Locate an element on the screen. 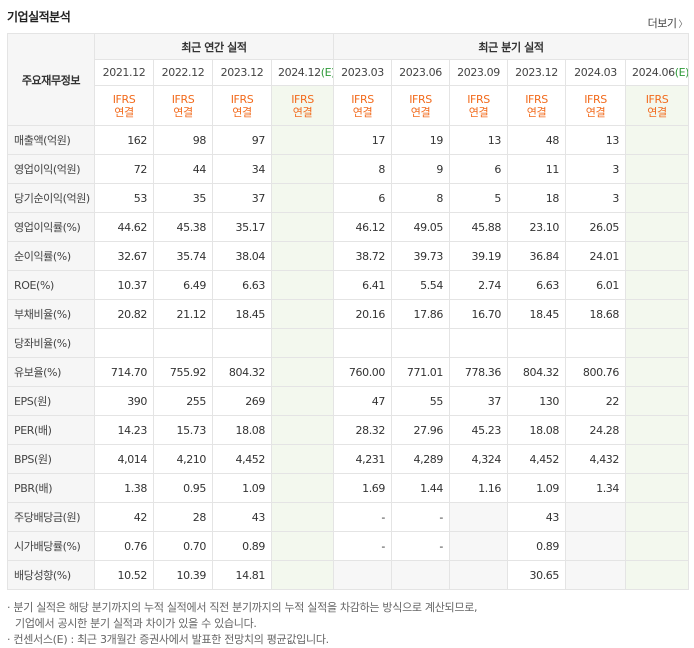 This screenshot has height=648, width=694. metric-label: PER(배) is located at coordinates (51, 430).